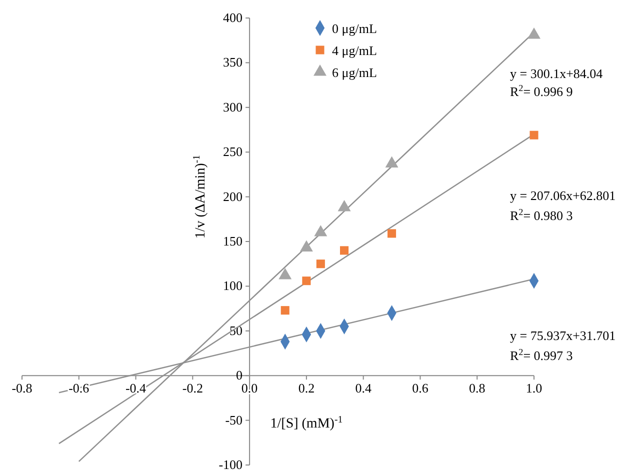  I want to click on annotation: y = 300.1x+84.04, so click(557, 73).